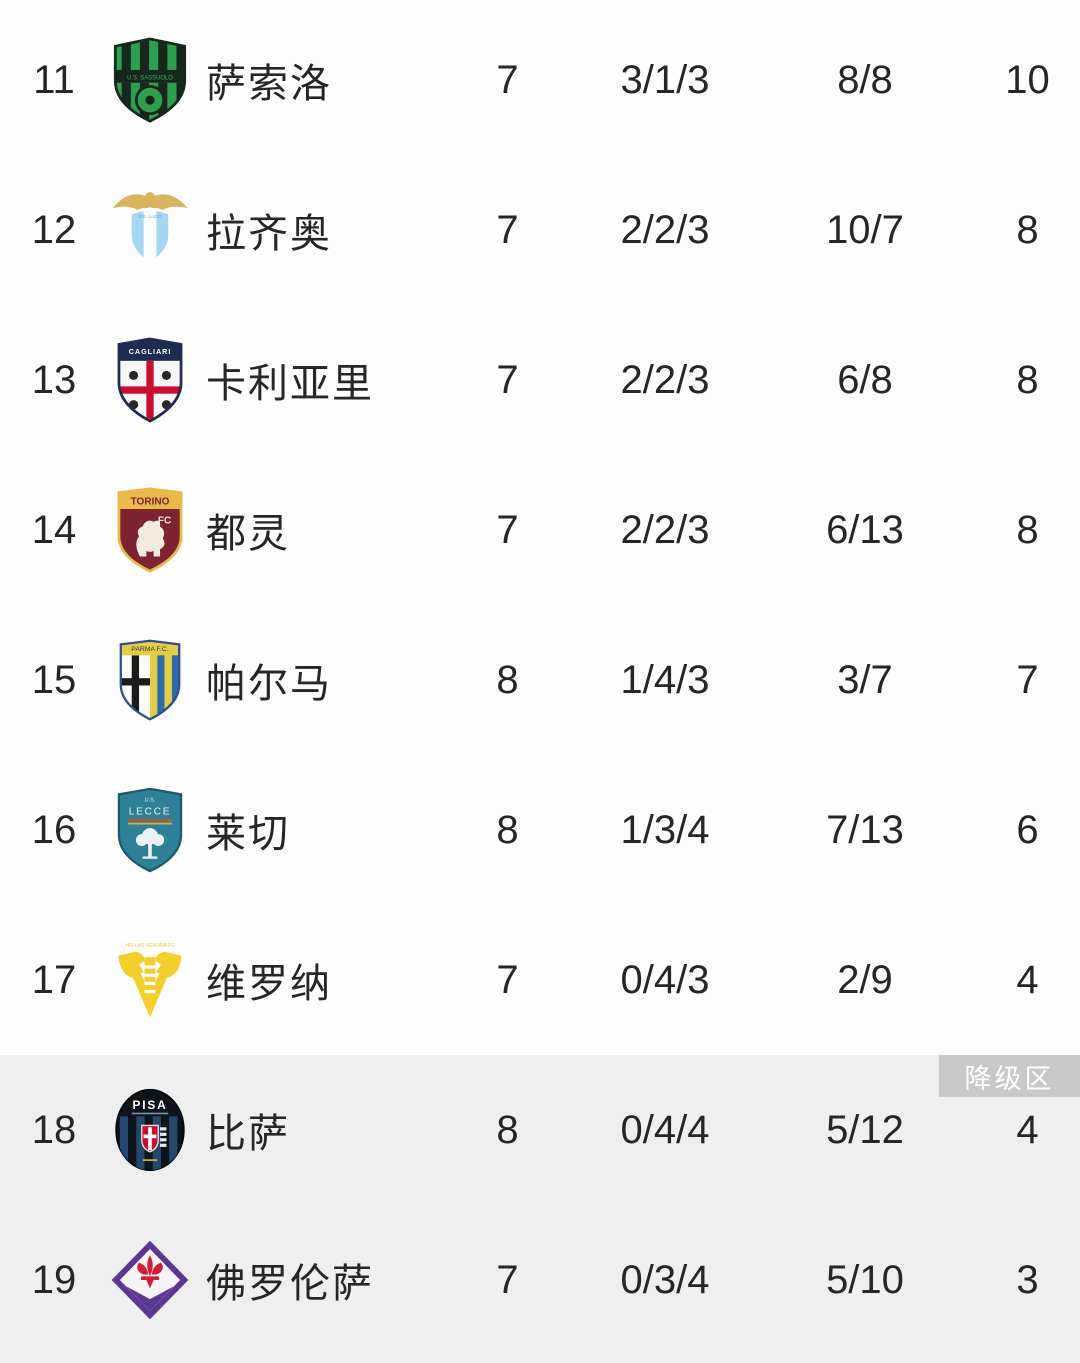 This screenshot has height=1363, width=1080. Describe the element at coordinates (269, 684) in the screenshot. I see `team-name: 帕尔马` at that location.